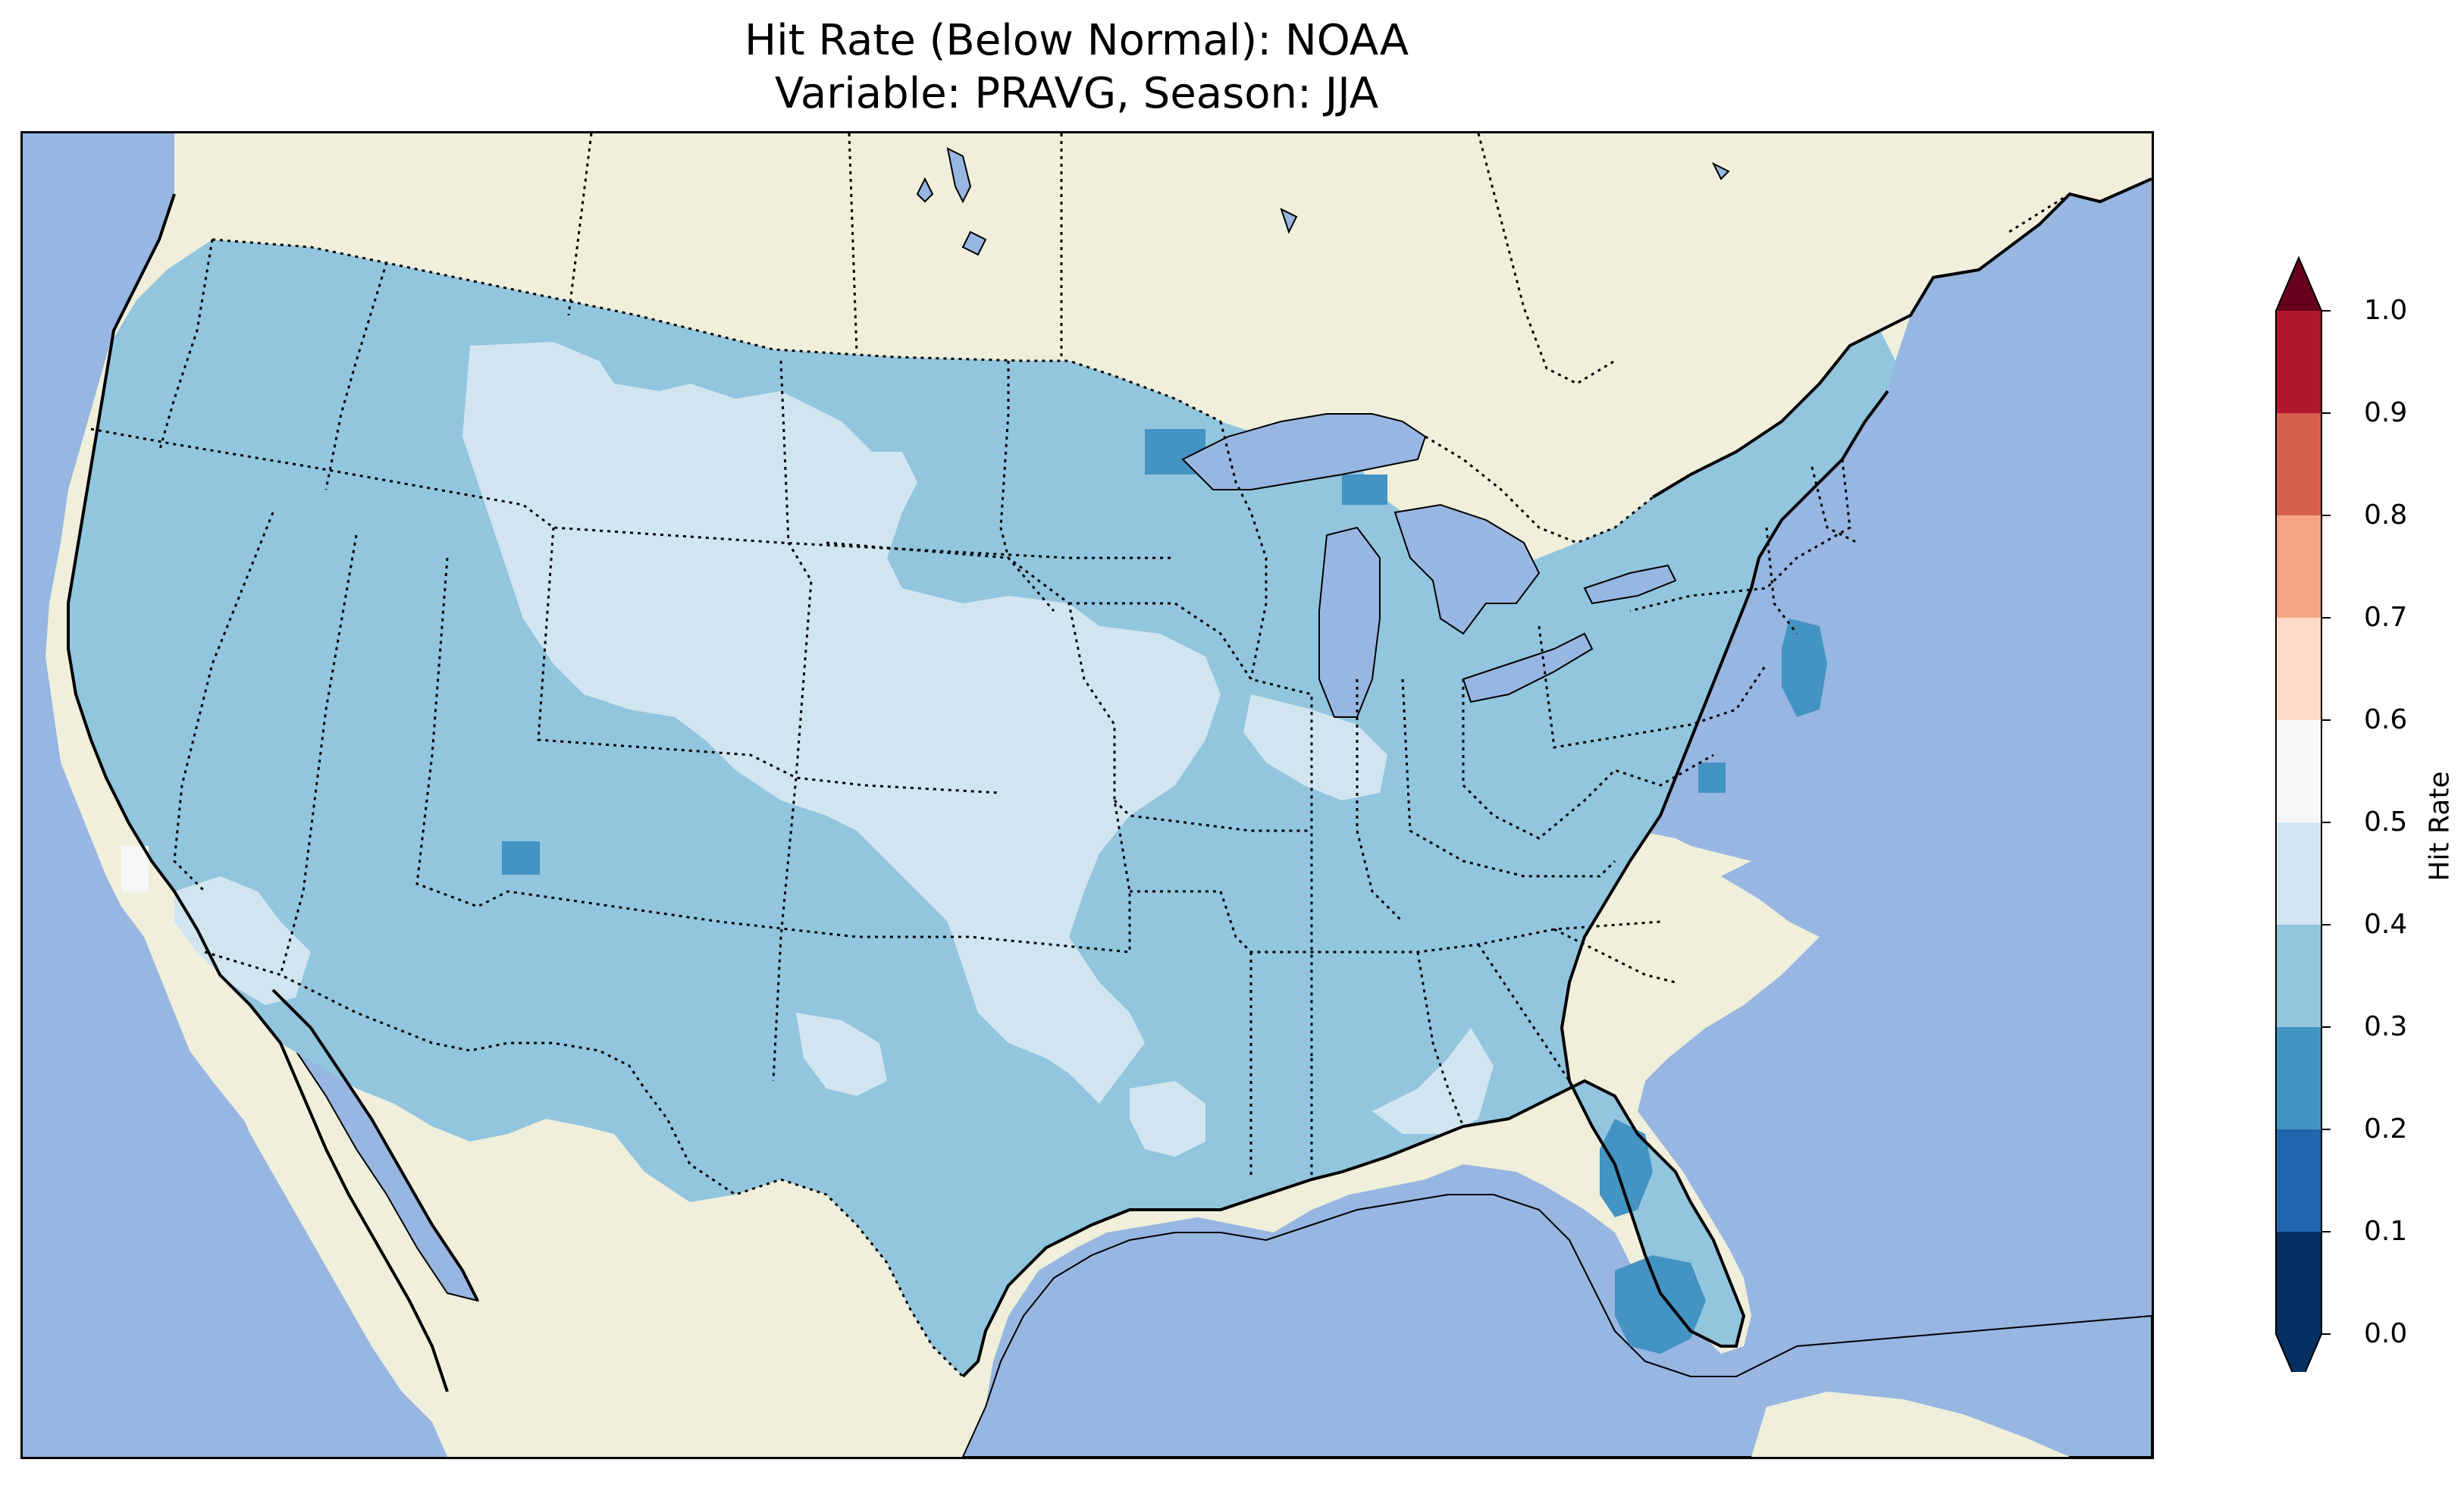 The image size is (2464, 1494). What do you see at coordinates (1528, 667) in the screenshot?
I see `lake-erie` at bounding box center [1528, 667].